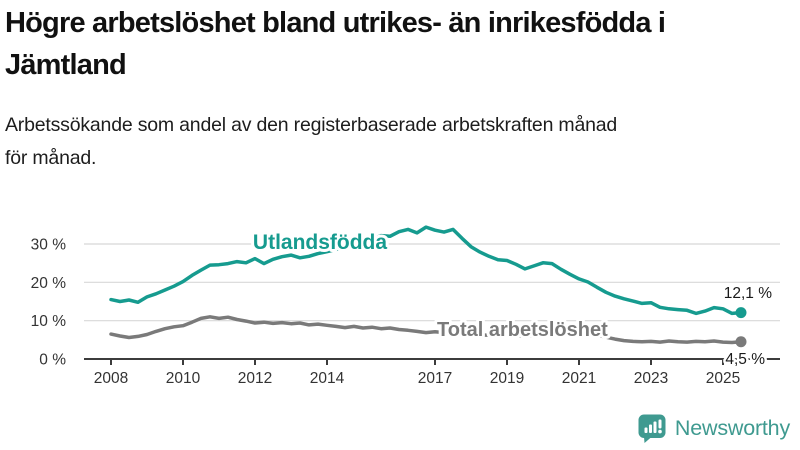 The height and width of the screenshot is (450, 800). What do you see at coordinates (49, 321) in the screenshot?
I see `y-tick-label: 10 %` at bounding box center [49, 321].